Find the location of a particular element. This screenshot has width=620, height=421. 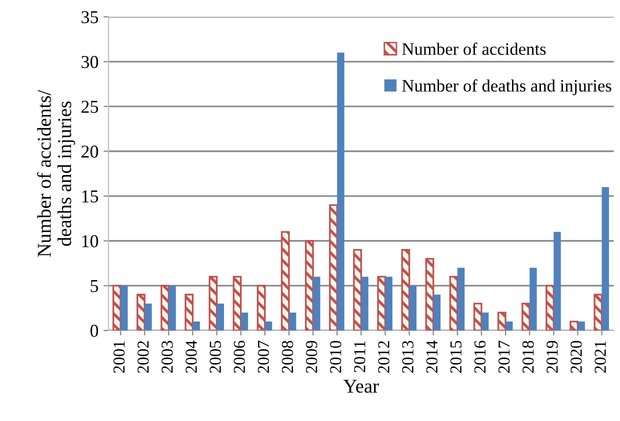

x-tick-label: 2010 is located at coordinates (336, 356).